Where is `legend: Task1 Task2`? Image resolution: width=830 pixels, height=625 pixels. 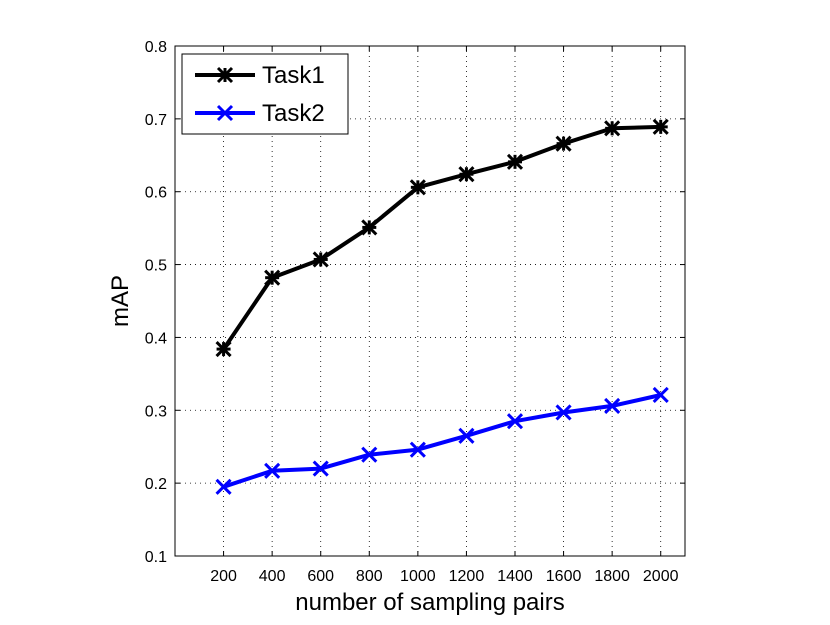 legend: Task1 Task2 is located at coordinates (265, 94).